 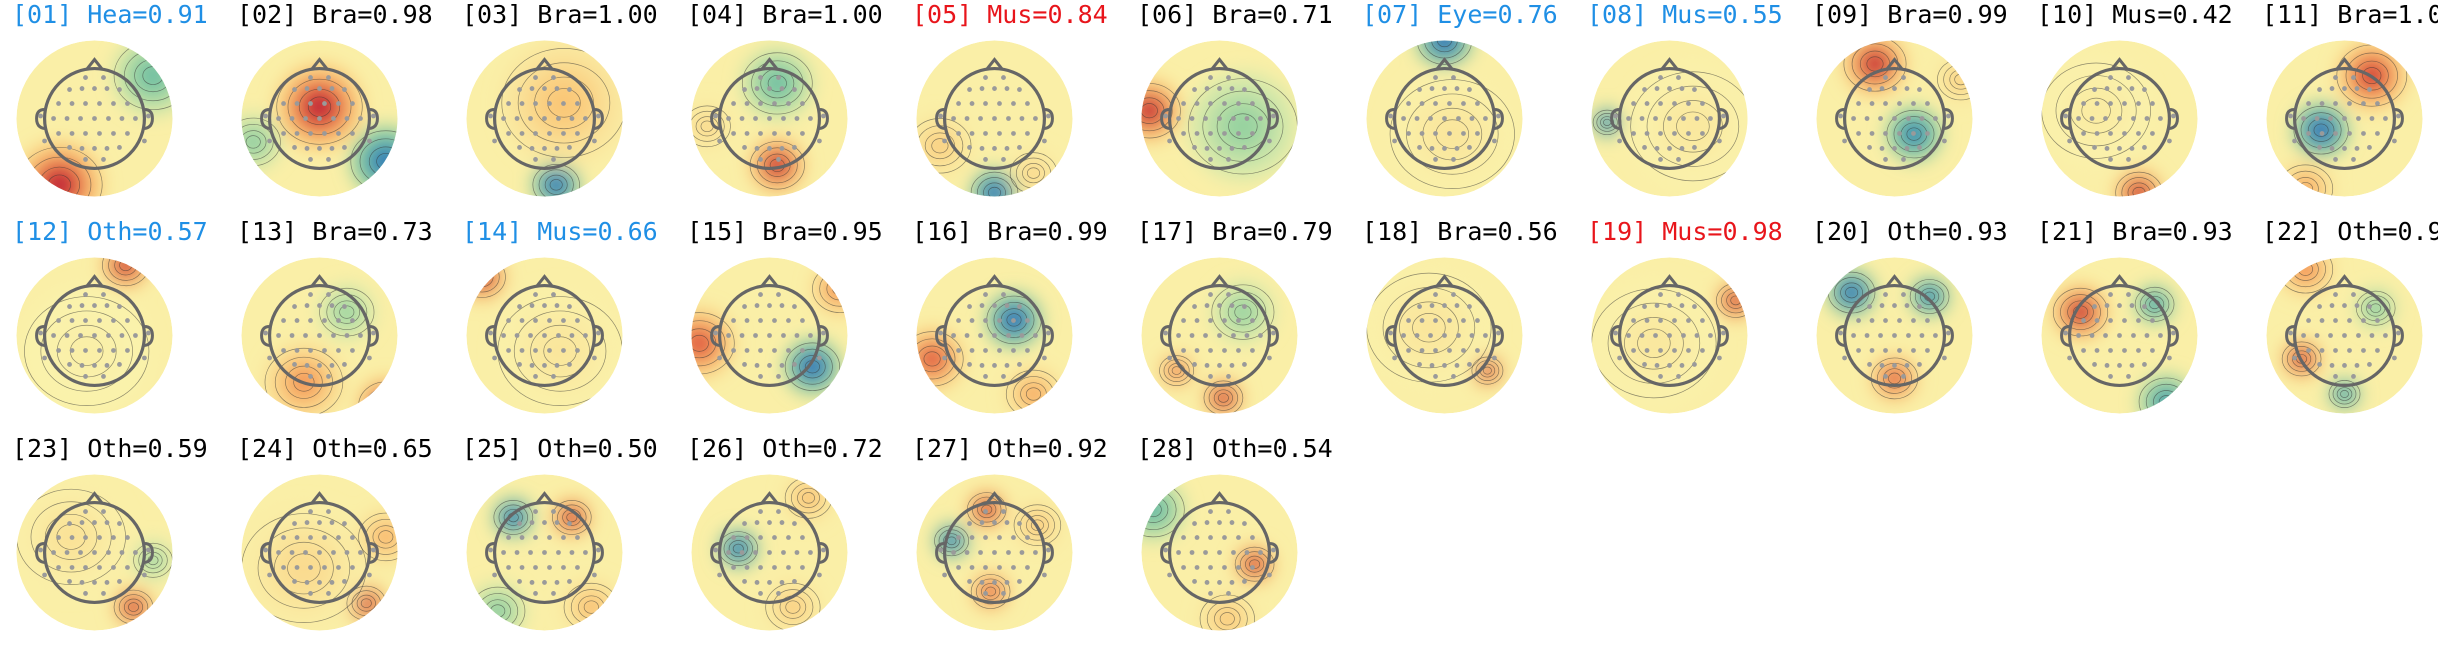 What do you see at coordinates (110, 231) in the screenshot?
I see `component-title: [12] Oth=0.57` at bounding box center [110, 231].